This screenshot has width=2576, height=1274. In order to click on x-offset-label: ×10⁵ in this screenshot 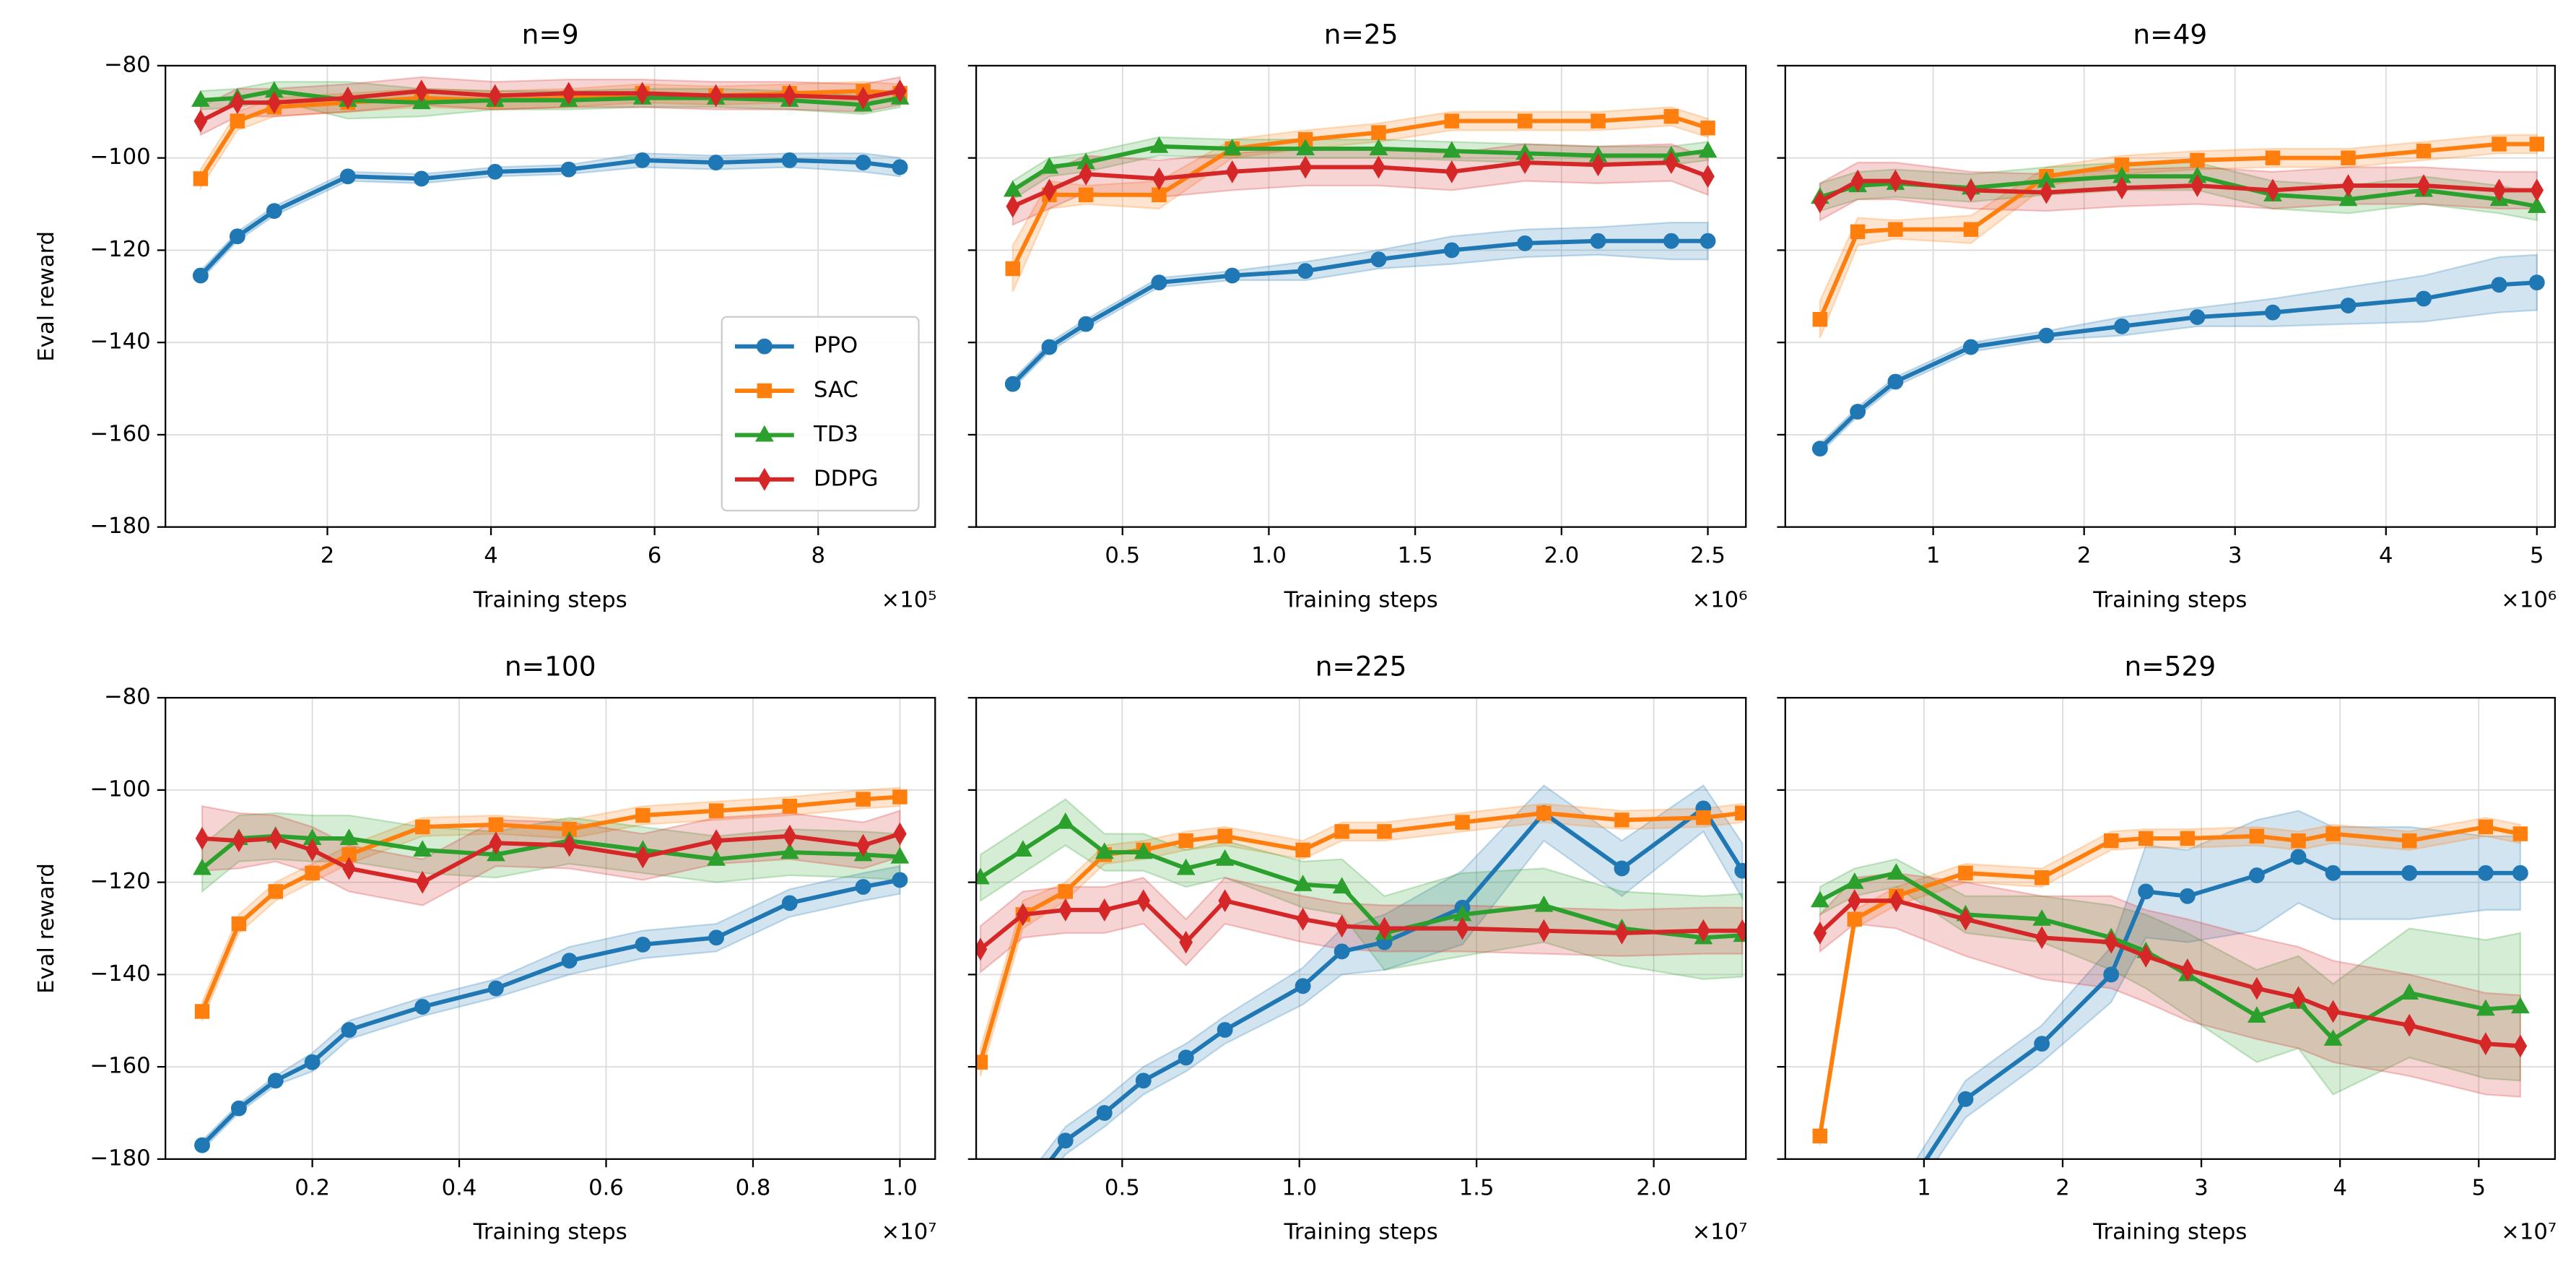, I will do `click(909, 599)`.